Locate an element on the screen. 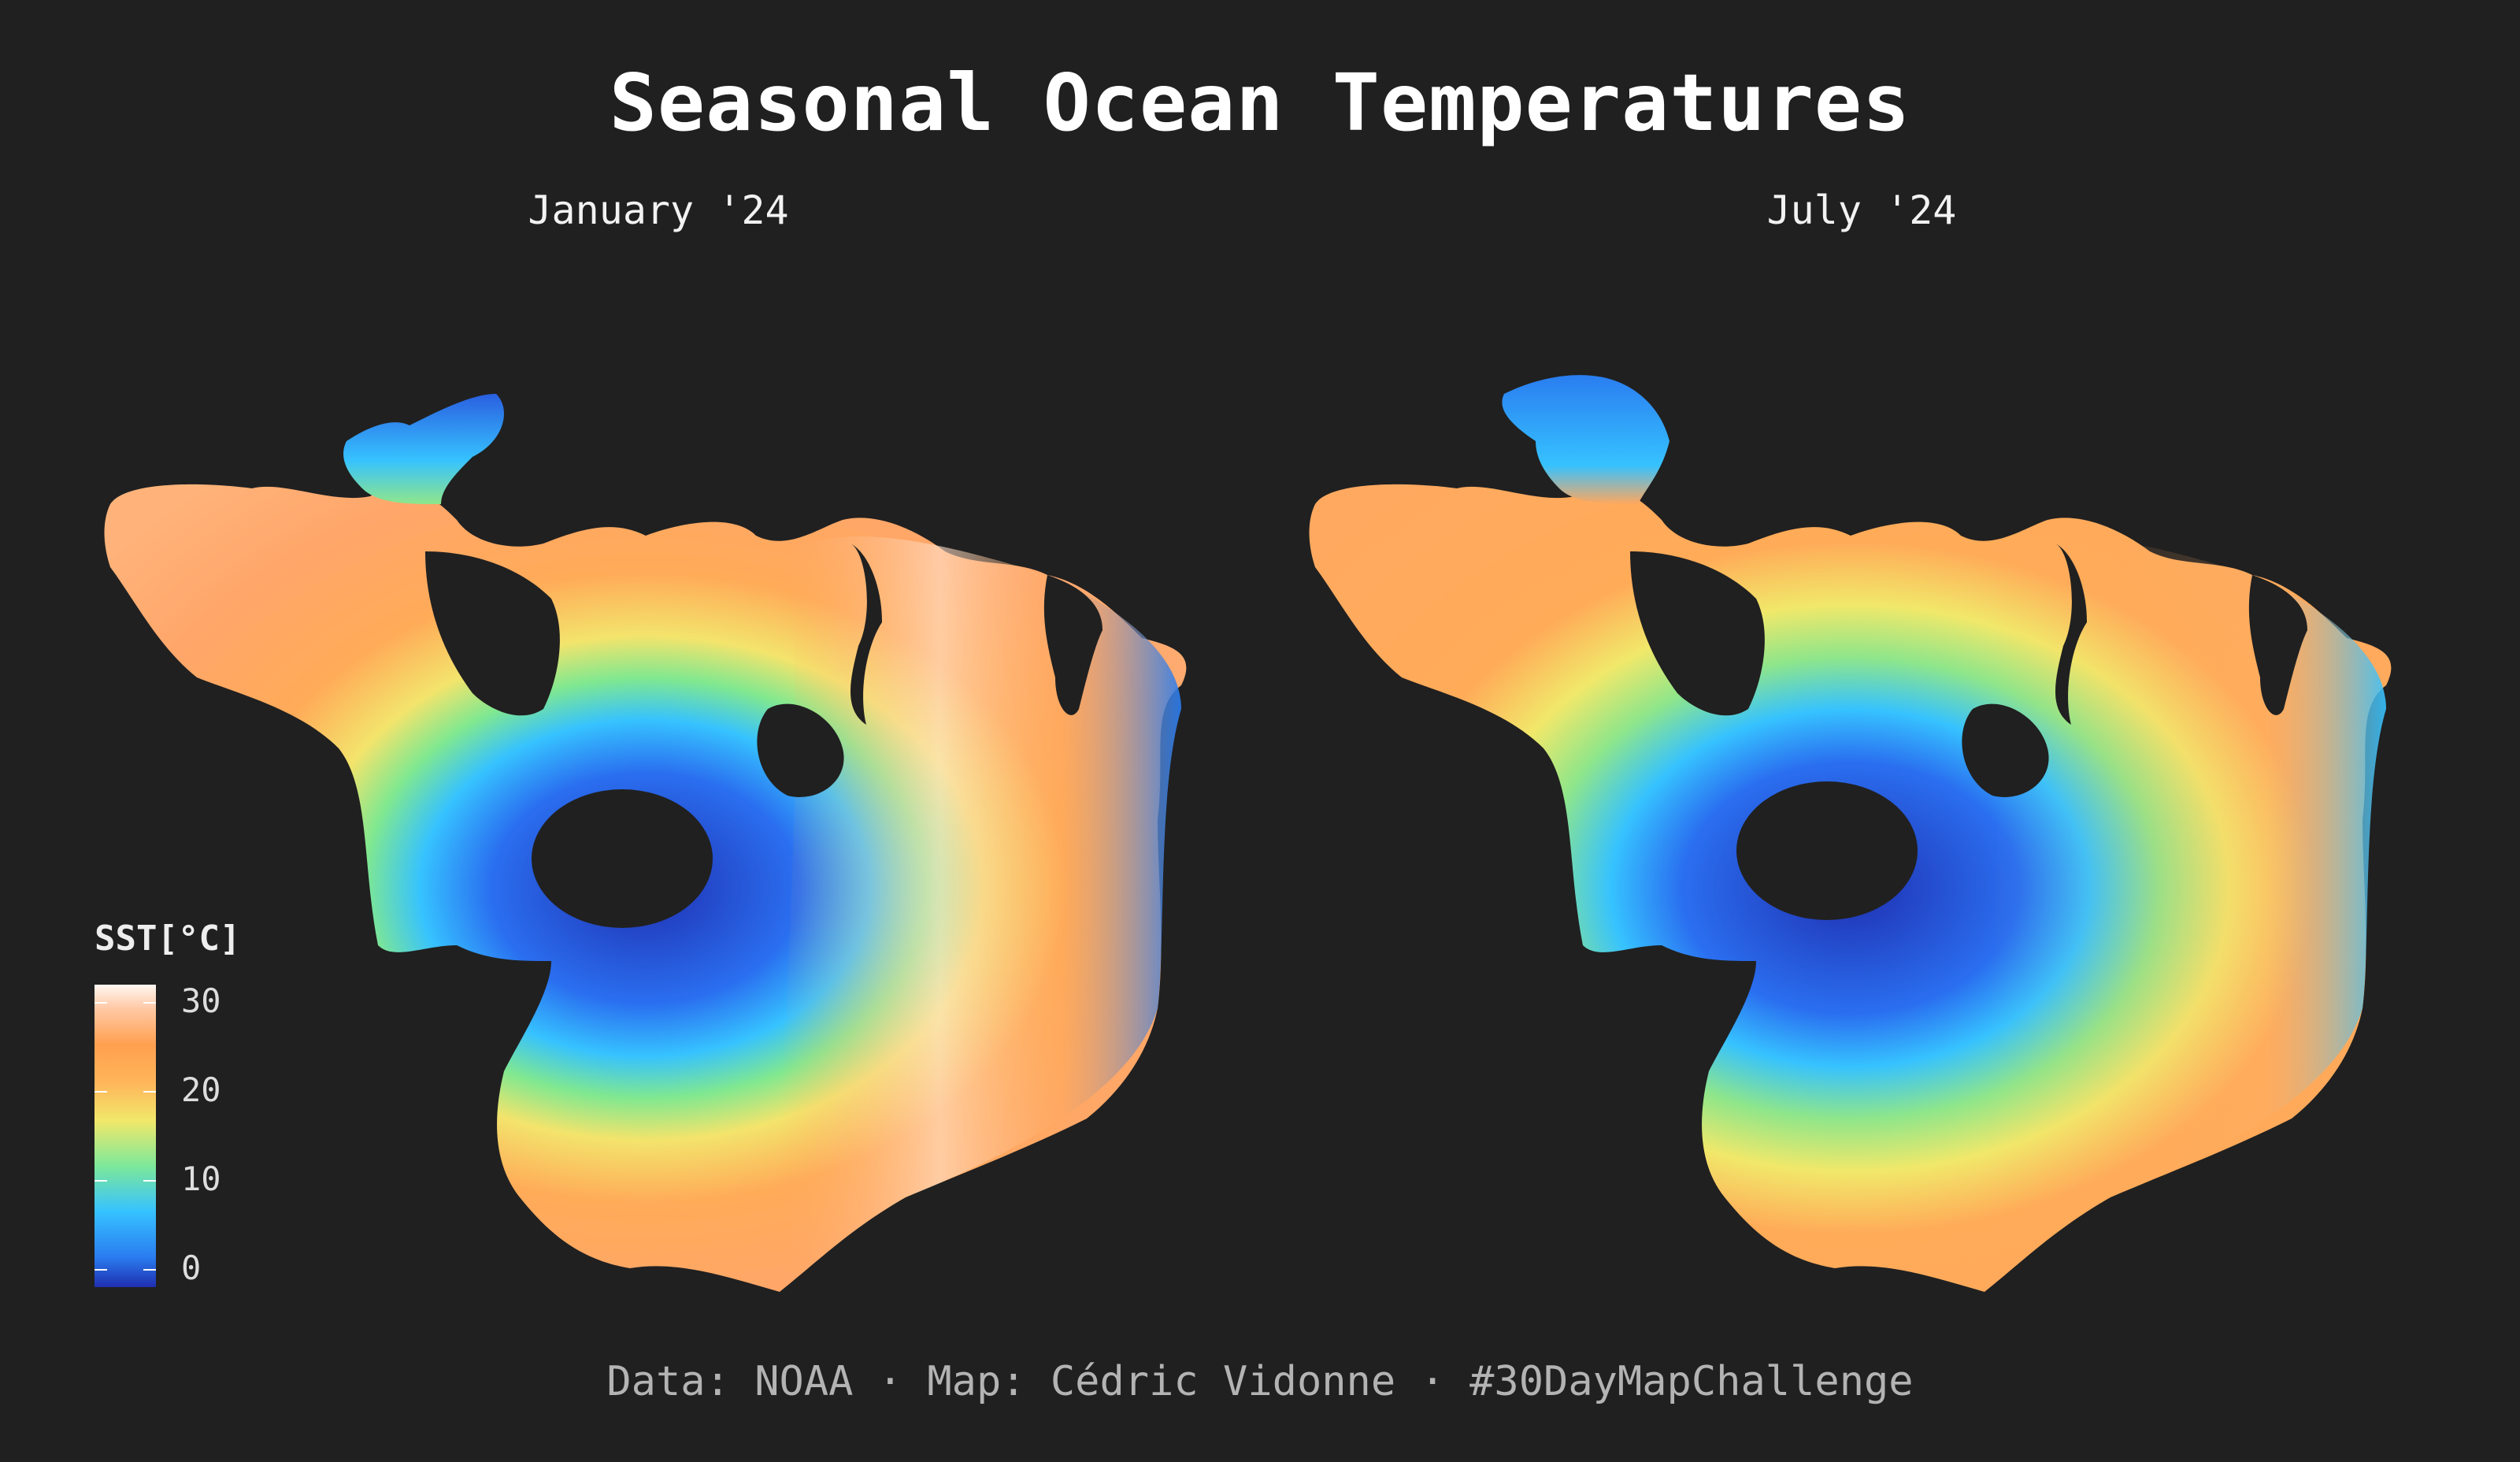 Image resolution: width=2520 pixels, height=1462 pixels. legend-tickmark-10-right is located at coordinates (149, 1181).